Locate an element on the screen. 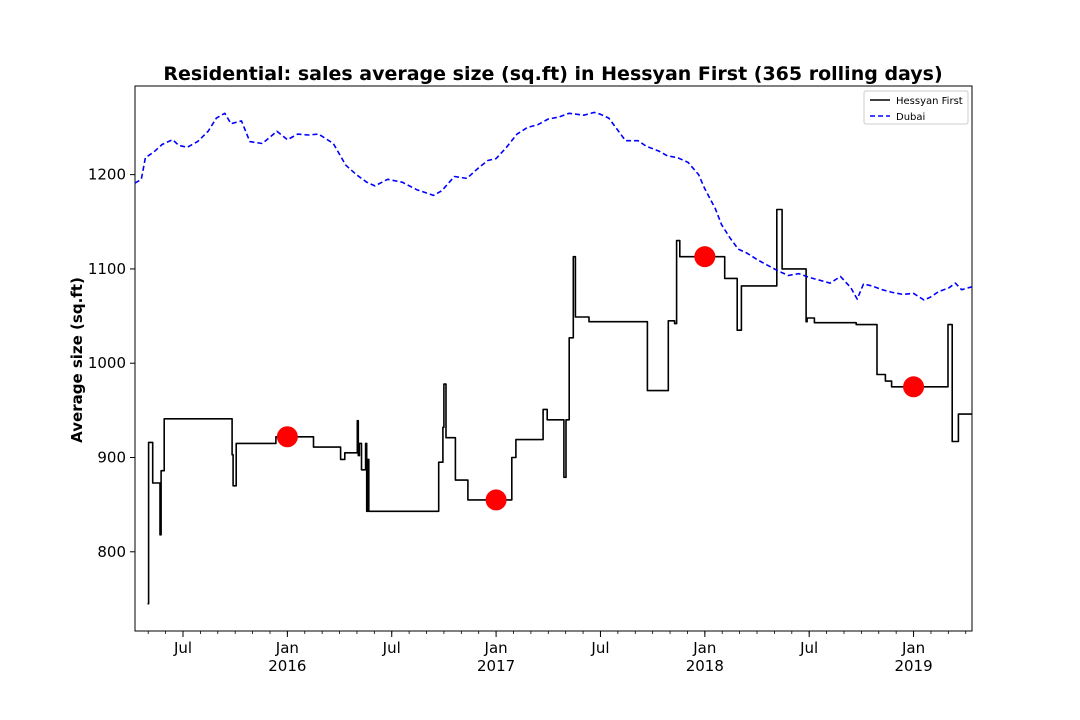 The width and height of the screenshot is (1080, 720). y-tick-label: 800 is located at coordinates (111, 552).